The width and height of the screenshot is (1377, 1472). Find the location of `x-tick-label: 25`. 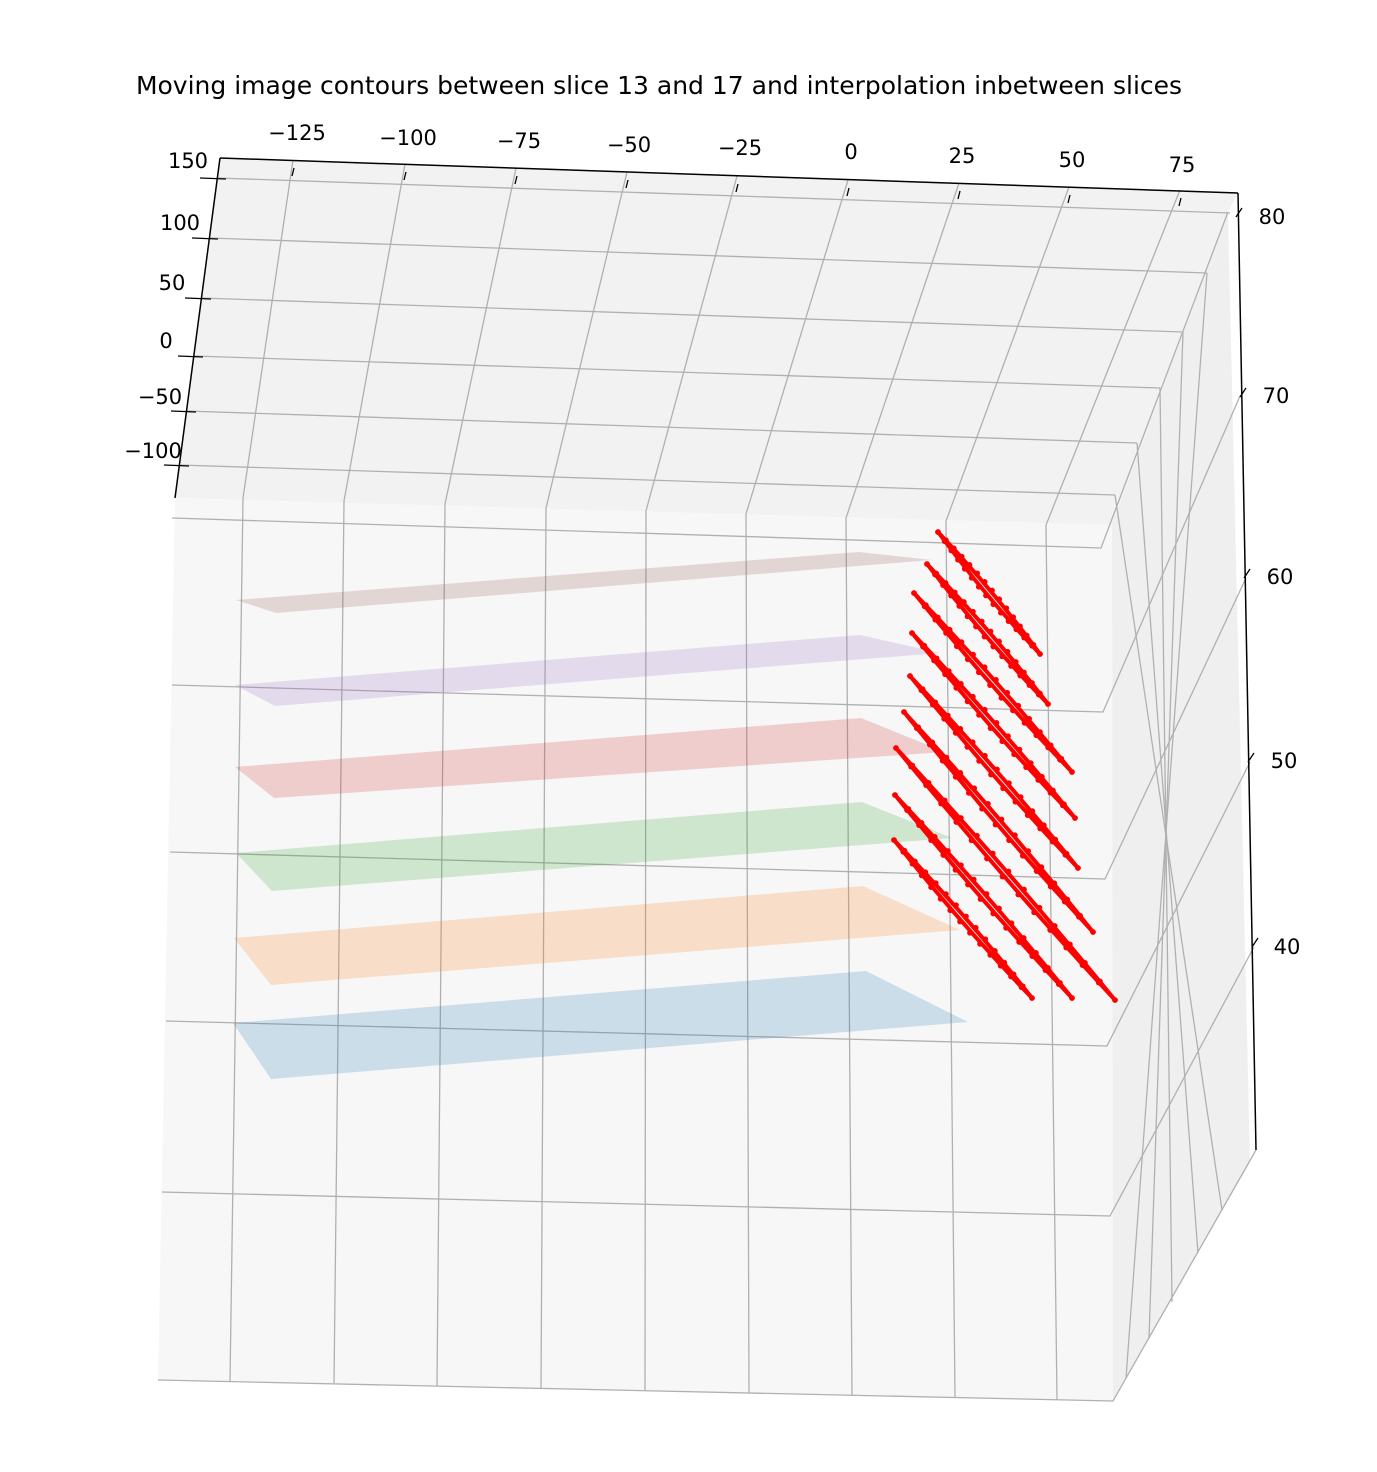

x-tick-label: 25 is located at coordinates (962, 156).